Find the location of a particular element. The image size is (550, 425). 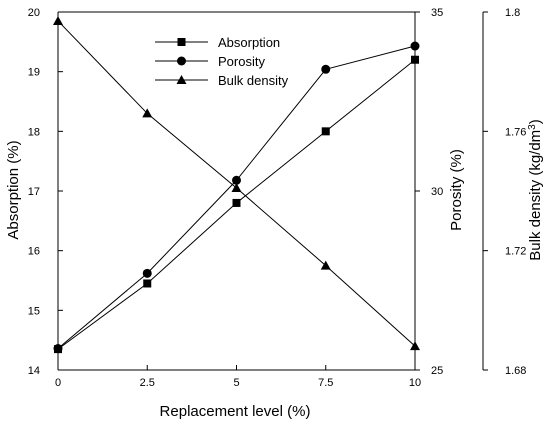

left-tick-label: 18 is located at coordinates (34, 132).